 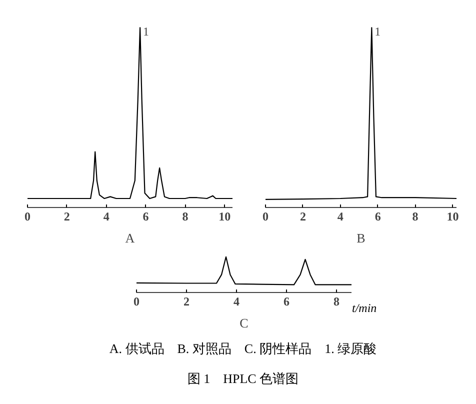 What do you see at coordinates (364, 308) in the screenshot?
I see `x-axis-title: t/min` at bounding box center [364, 308].